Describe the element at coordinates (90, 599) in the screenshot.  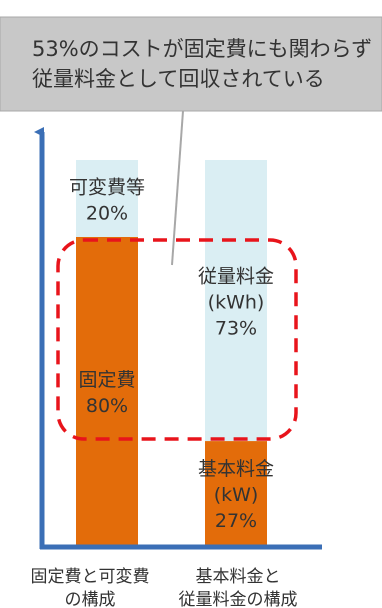
I see `category-label-1-line-2: の構成` at that location.